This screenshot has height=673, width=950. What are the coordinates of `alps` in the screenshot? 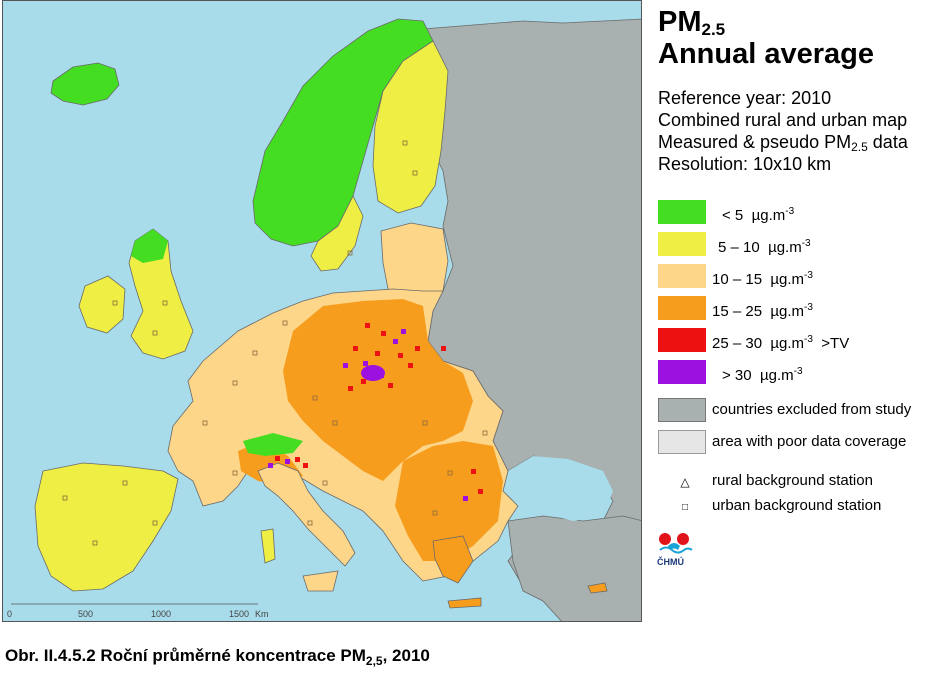 It's located at (273, 444).